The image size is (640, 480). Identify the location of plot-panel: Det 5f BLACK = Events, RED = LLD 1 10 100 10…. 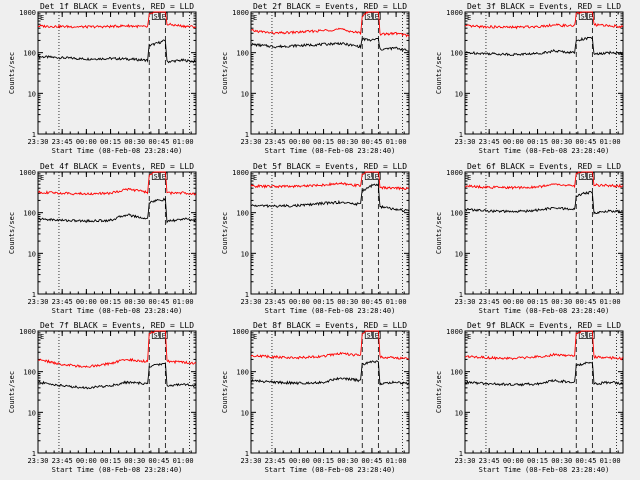
(315, 238).